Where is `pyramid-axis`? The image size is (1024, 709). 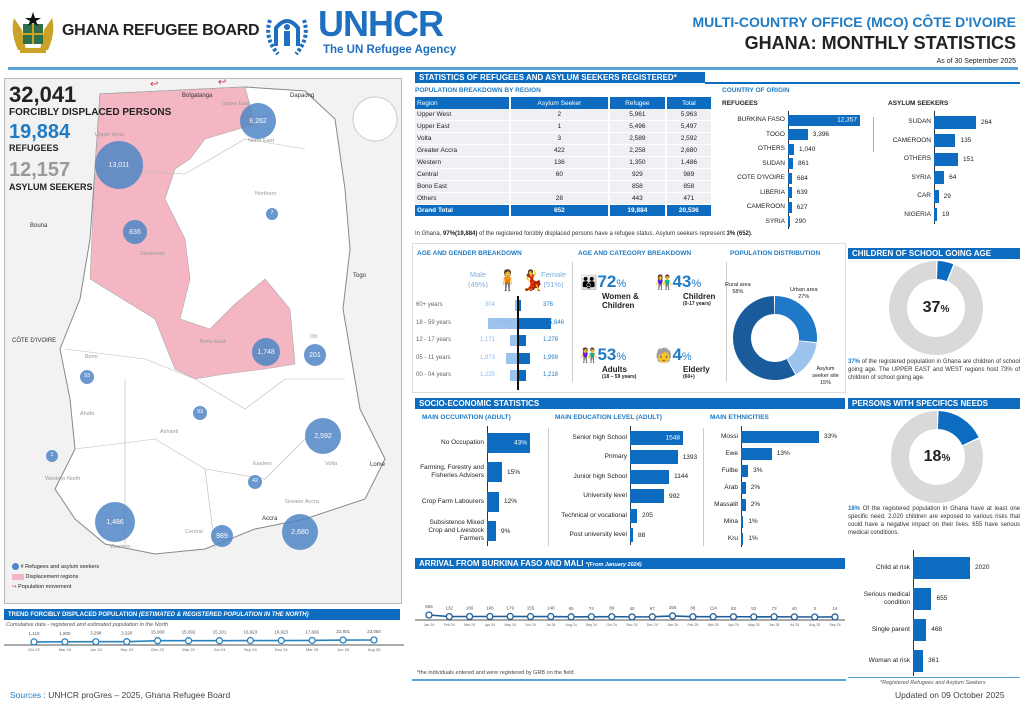
pyramid-axis is located at coordinates (518, 343).